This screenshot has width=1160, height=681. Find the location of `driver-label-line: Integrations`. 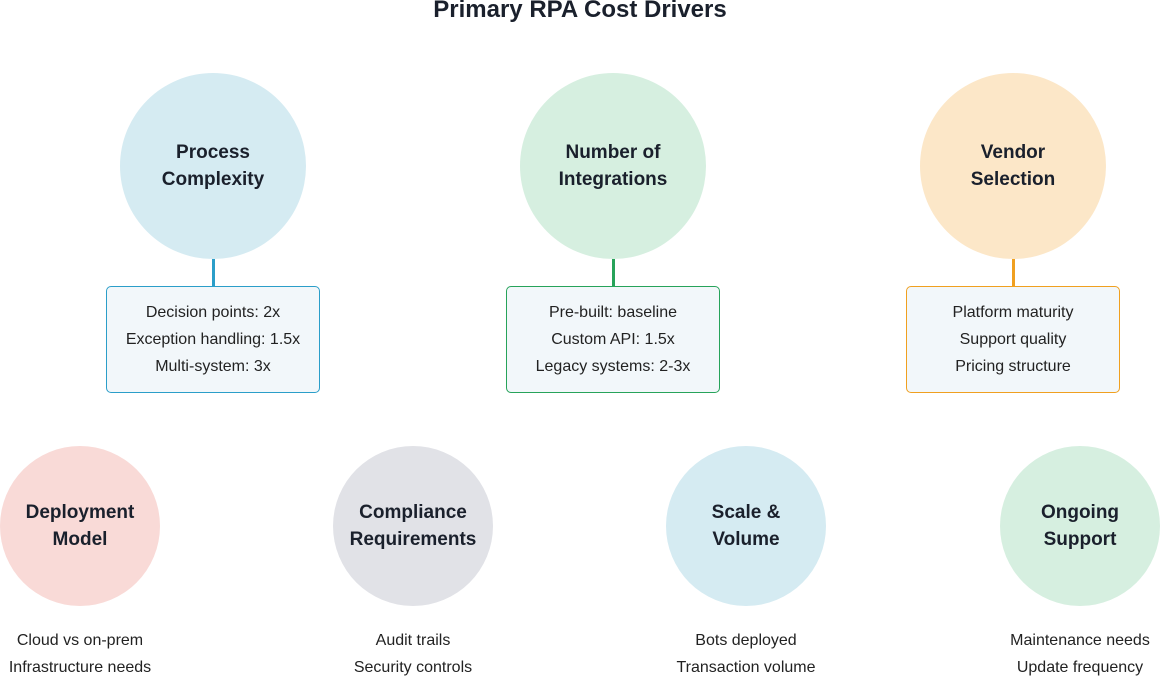

driver-label-line: Integrations is located at coordinates (613, 179).